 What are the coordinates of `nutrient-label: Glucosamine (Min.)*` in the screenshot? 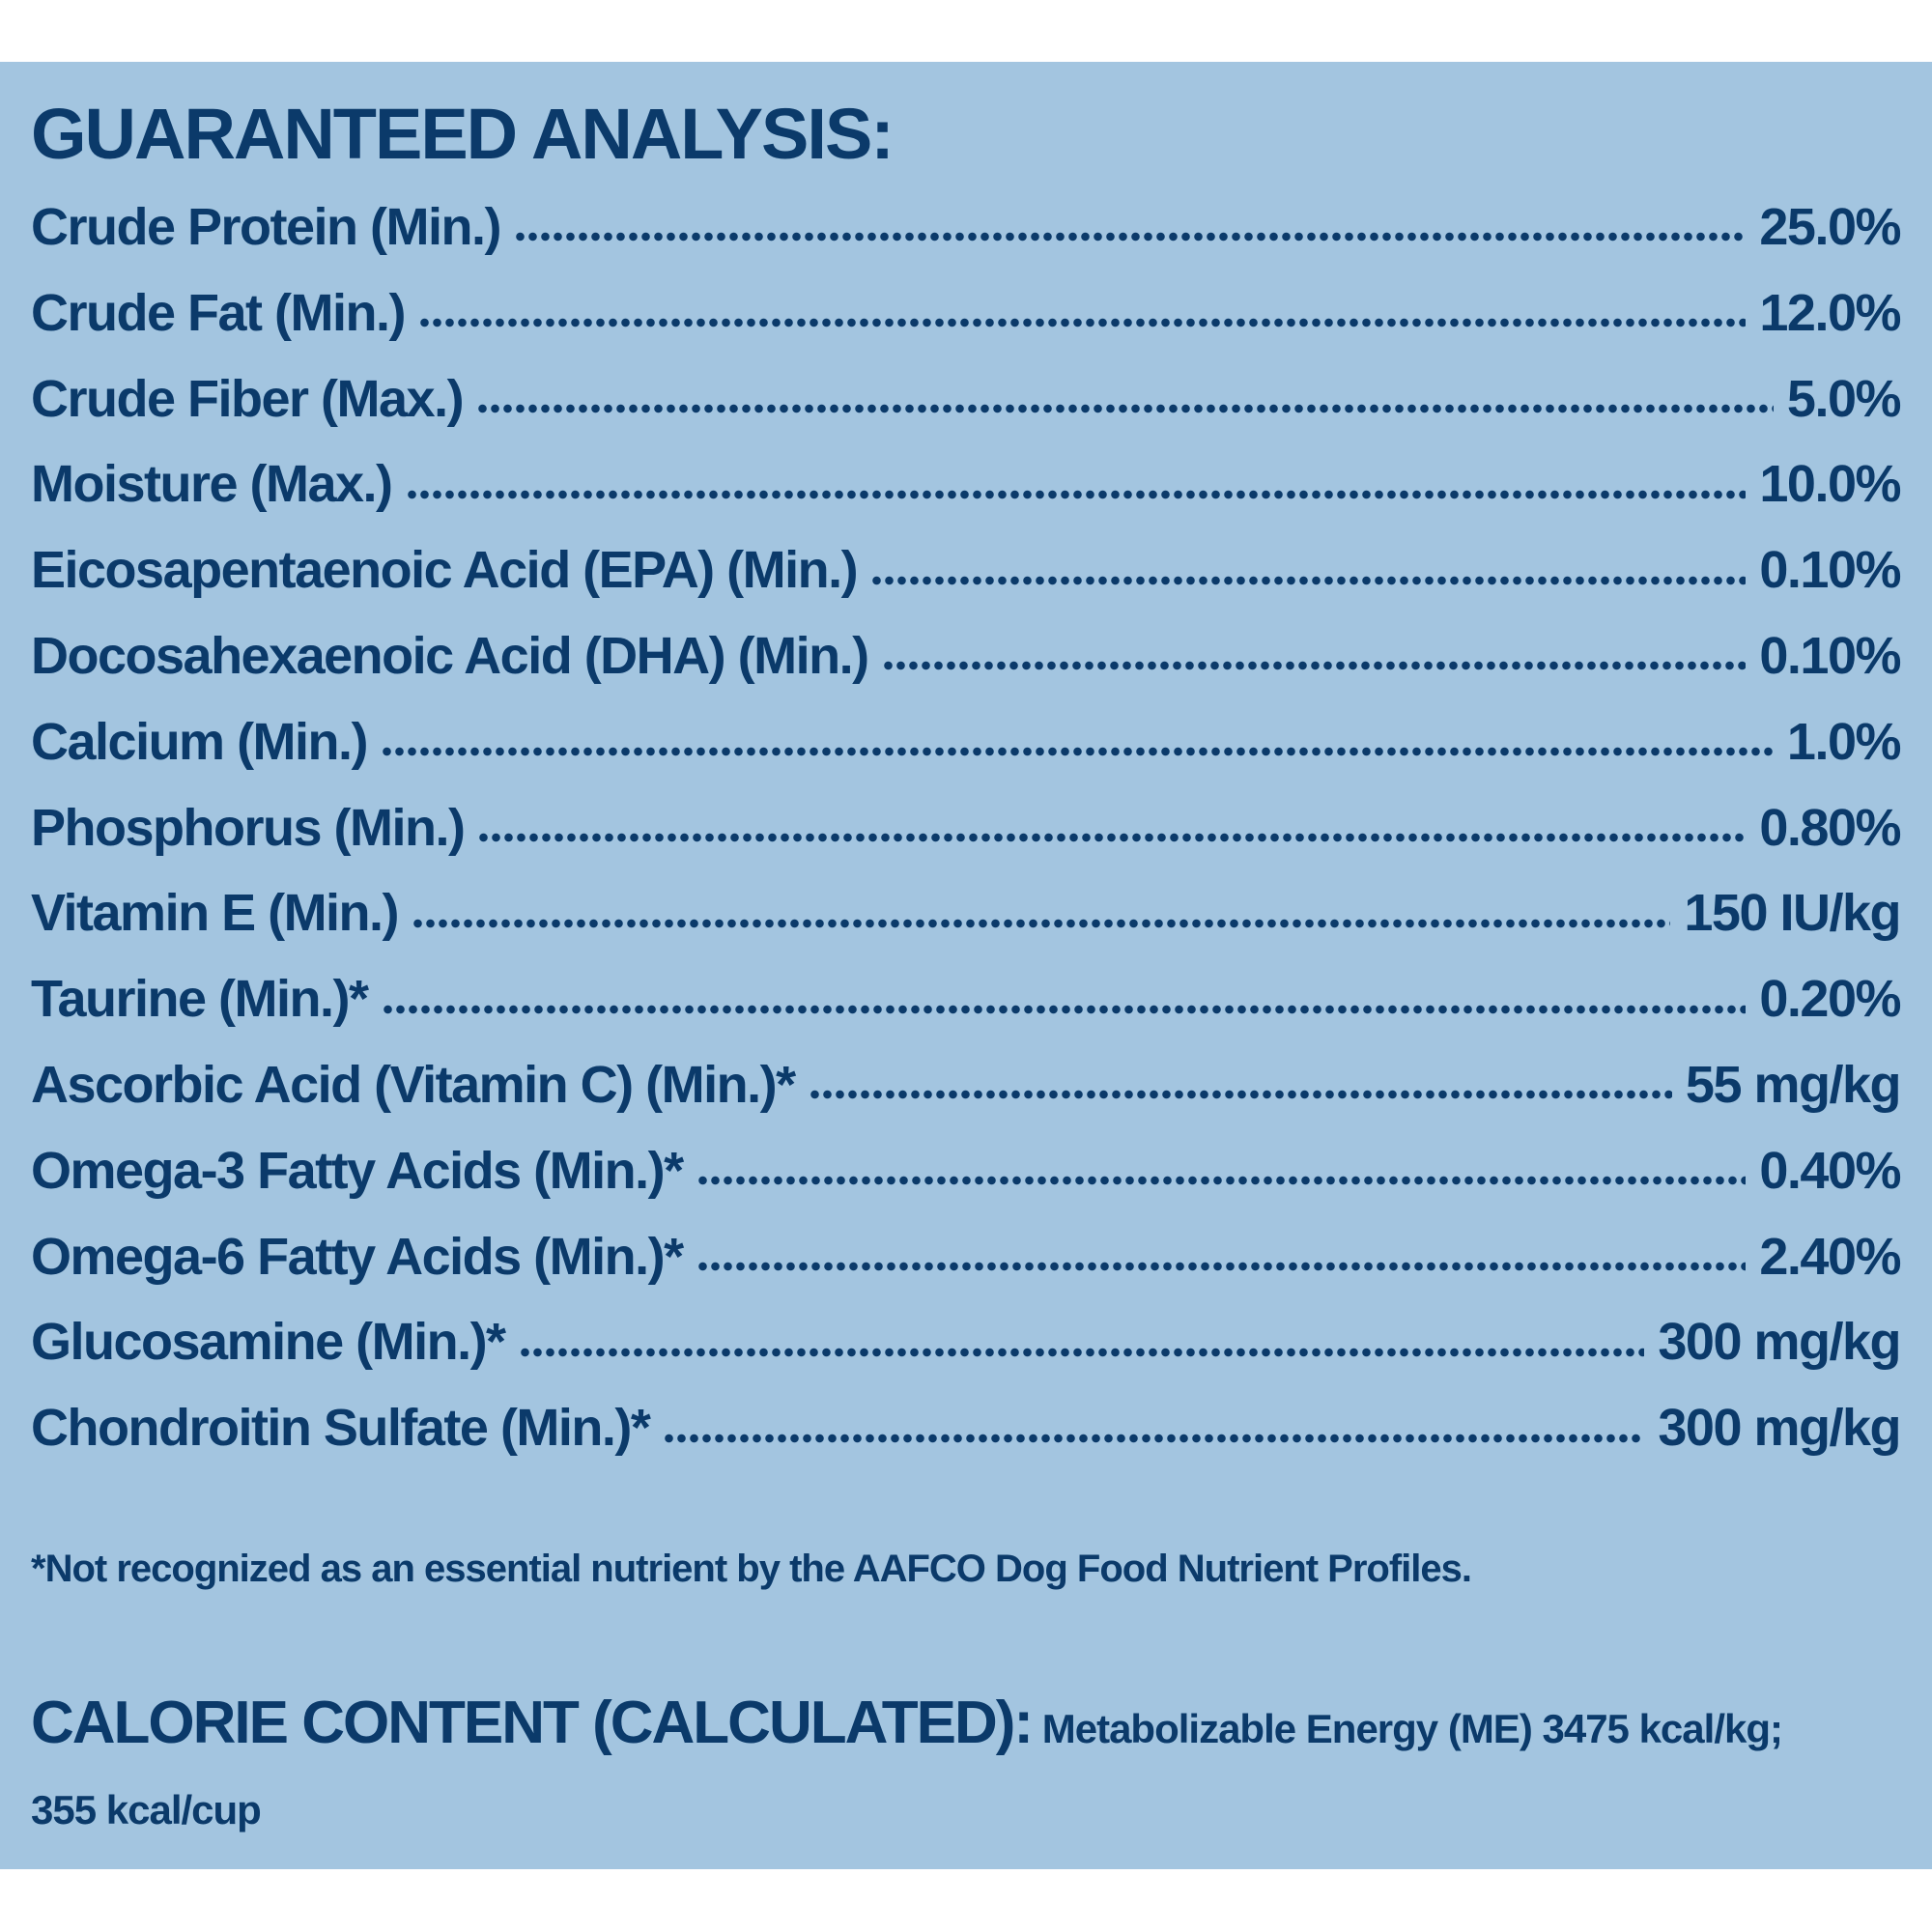 It's located at (268, 1342).